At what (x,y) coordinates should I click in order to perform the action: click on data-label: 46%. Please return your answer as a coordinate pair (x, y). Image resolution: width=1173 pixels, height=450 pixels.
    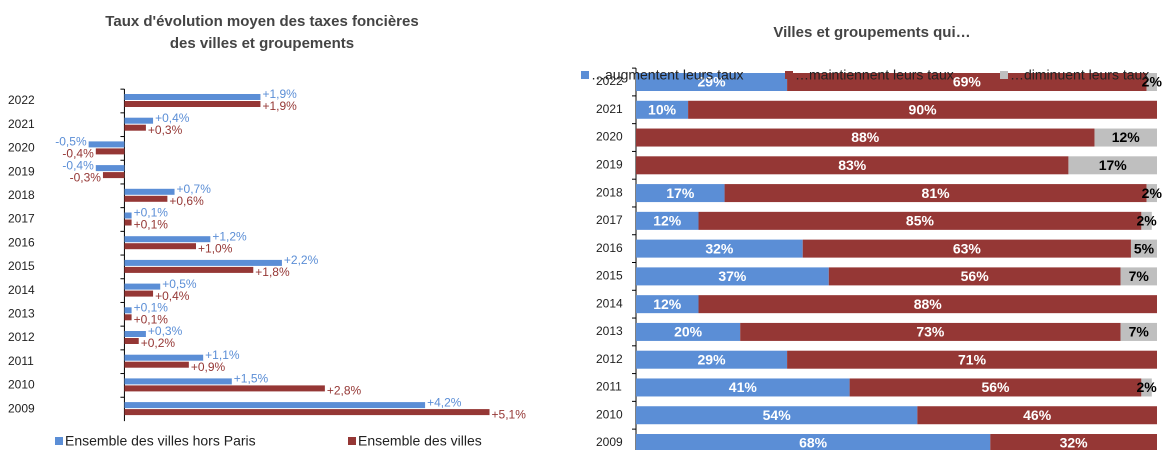
    Looking at the image, I should click on (1037, 415).